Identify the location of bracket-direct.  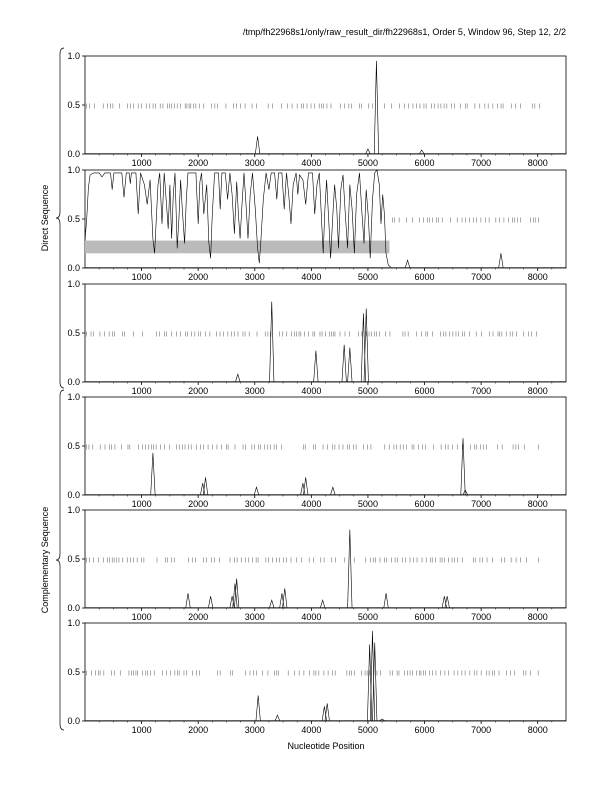
(60, 218).